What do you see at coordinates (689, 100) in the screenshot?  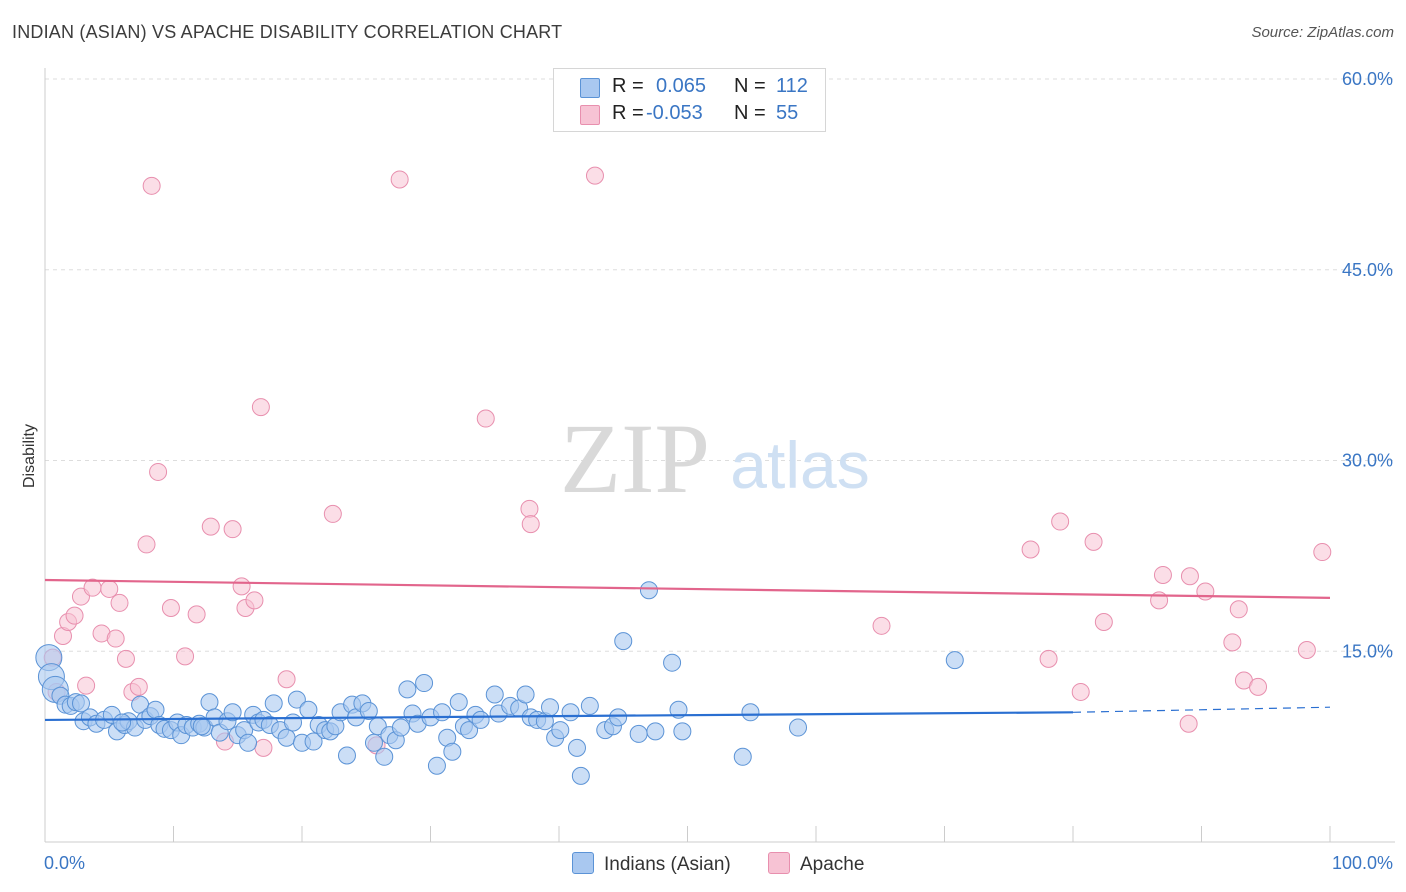 I see `correlation-legend: R = 0.065 N = 112 R = -0.053 N = 55` at bounding box center [689, 100].